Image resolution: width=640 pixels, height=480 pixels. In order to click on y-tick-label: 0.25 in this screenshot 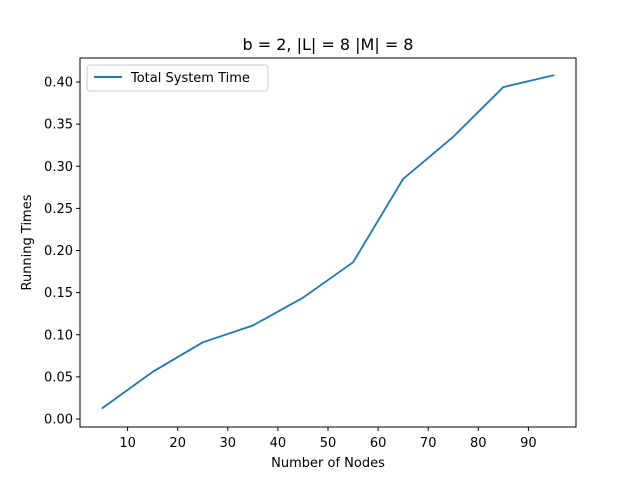, I will do `click(58, 209)`.